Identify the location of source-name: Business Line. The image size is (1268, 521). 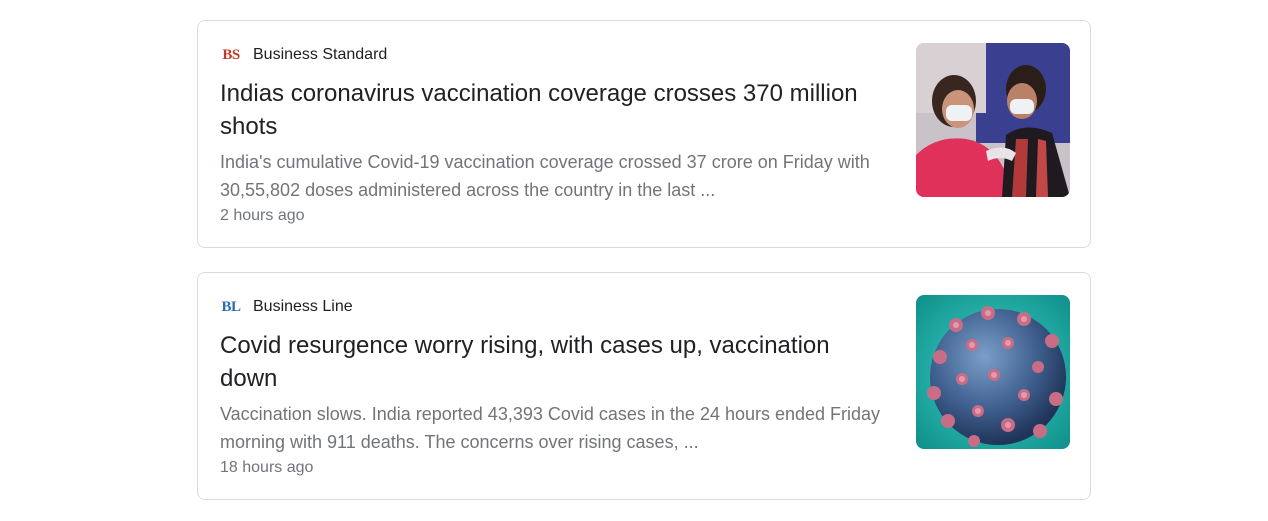
(303, 306).